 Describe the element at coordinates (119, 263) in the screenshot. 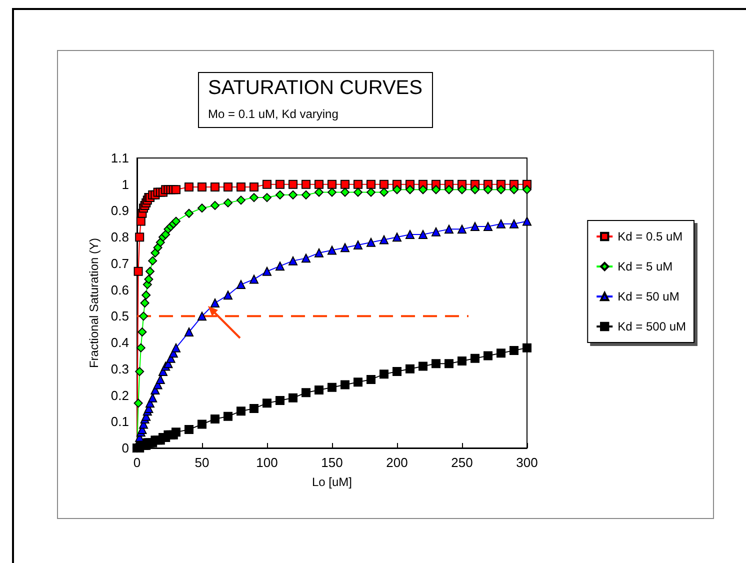

I see `y-tick-label: 0.7` at that location.